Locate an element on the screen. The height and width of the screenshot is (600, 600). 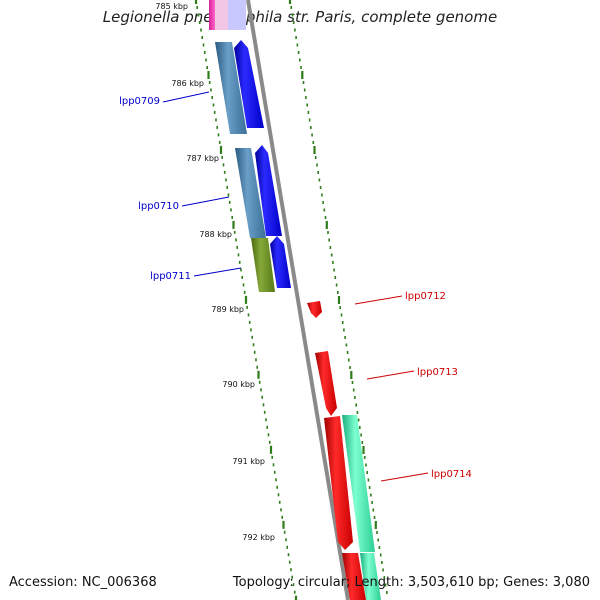
gene-top-lavender is located at coordinates (237, 15).